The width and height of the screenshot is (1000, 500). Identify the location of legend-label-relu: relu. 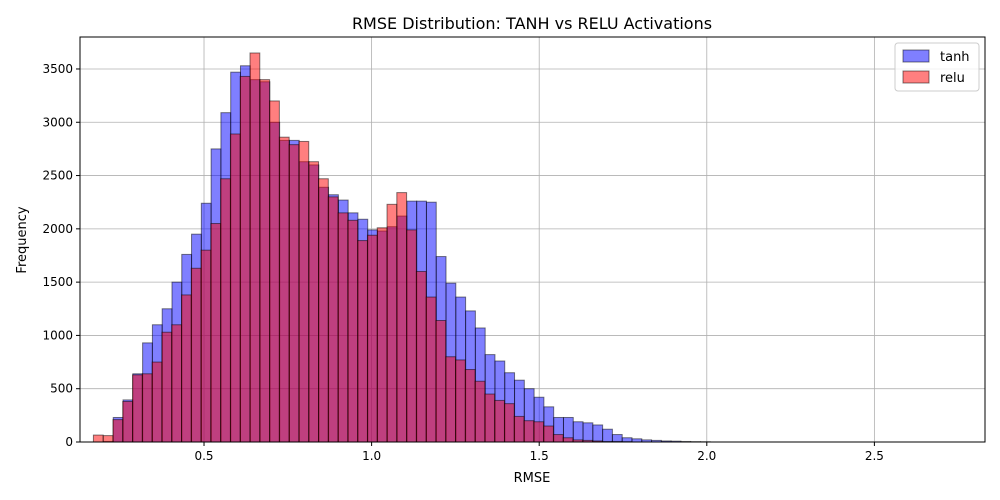
(952, 78).